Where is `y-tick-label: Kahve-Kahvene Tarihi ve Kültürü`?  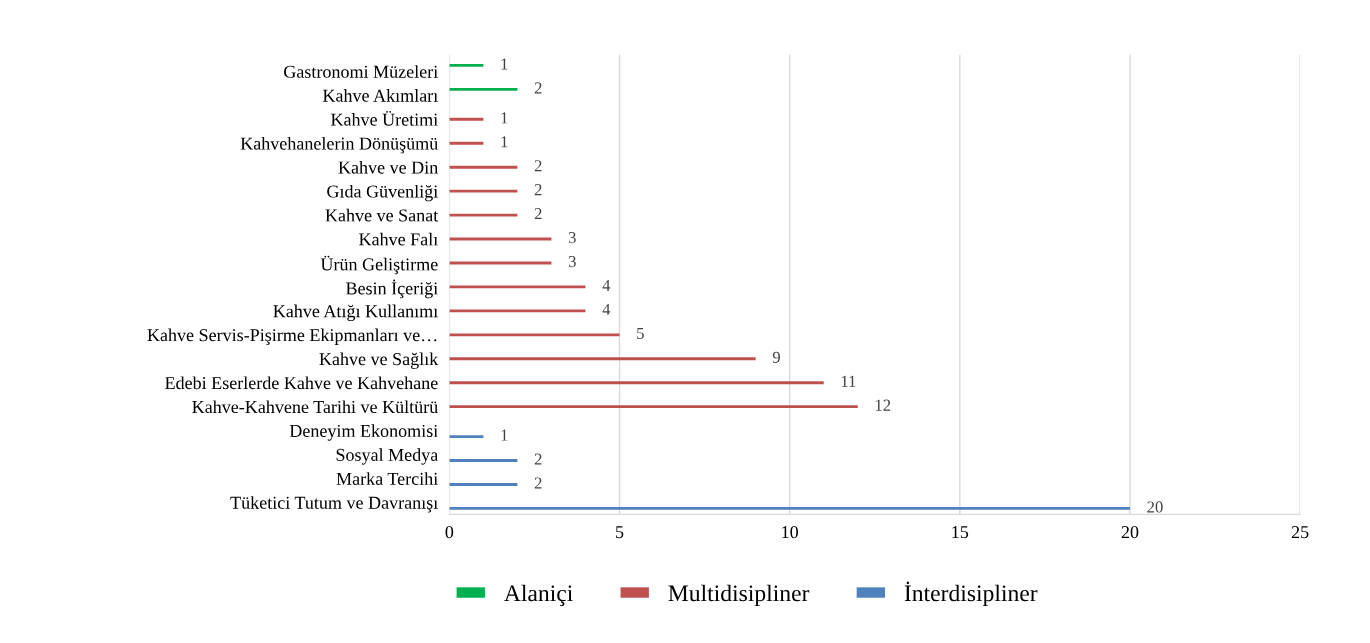 y-tick-label: Kahve-Kahvene Tarihi ve Kültürü is located at coordinates (315, 407).